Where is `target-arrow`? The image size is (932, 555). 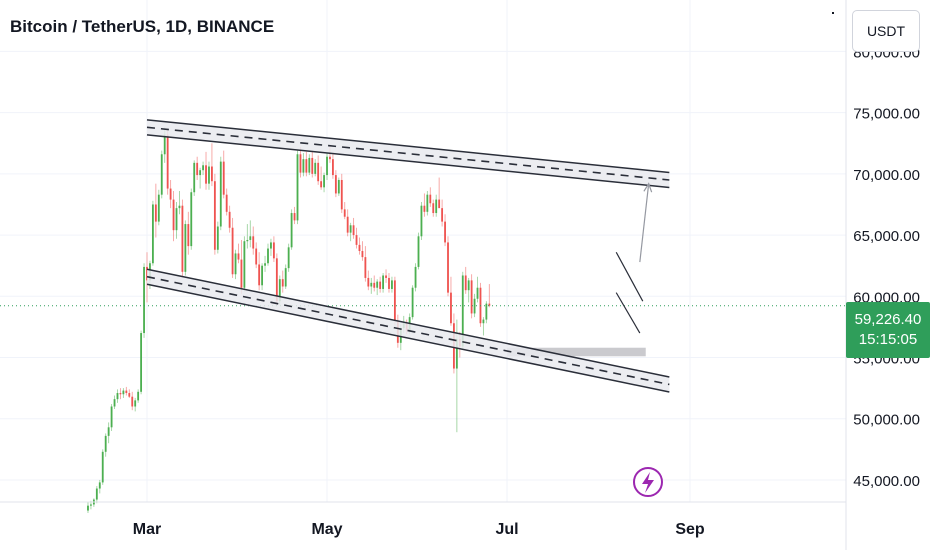 target-arrow is located at coordinates (646, 222).